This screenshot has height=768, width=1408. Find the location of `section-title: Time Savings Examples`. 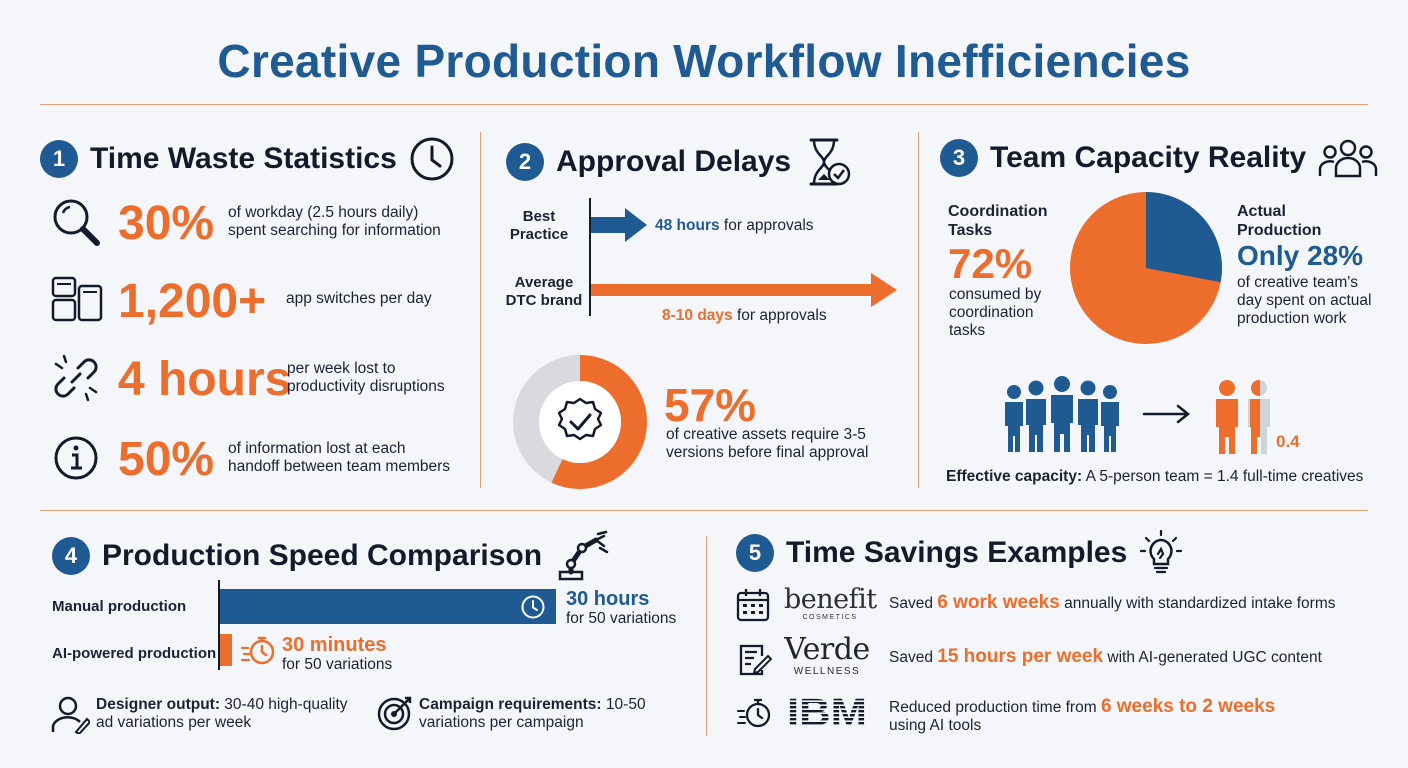

section-title: Time Savings Examples is located at coordinates (957, 552).